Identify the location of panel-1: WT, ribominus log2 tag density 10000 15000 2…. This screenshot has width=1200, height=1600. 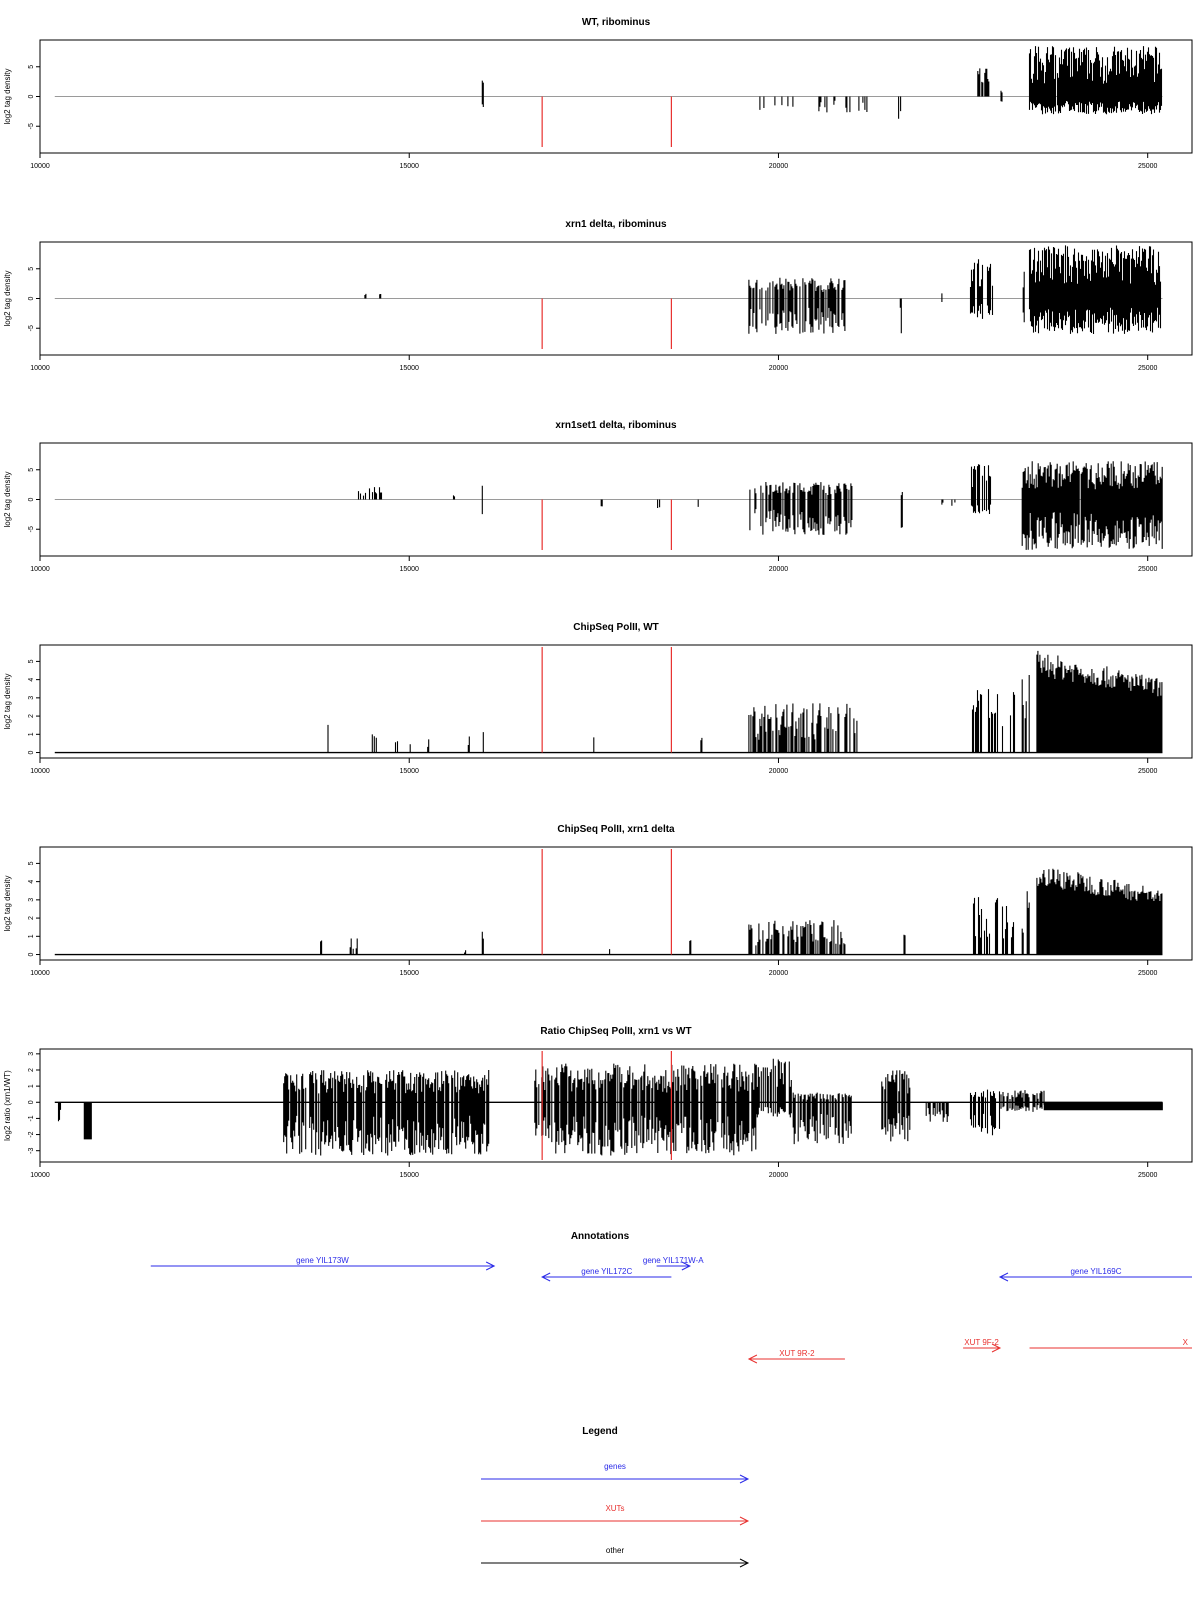
(598, 93).